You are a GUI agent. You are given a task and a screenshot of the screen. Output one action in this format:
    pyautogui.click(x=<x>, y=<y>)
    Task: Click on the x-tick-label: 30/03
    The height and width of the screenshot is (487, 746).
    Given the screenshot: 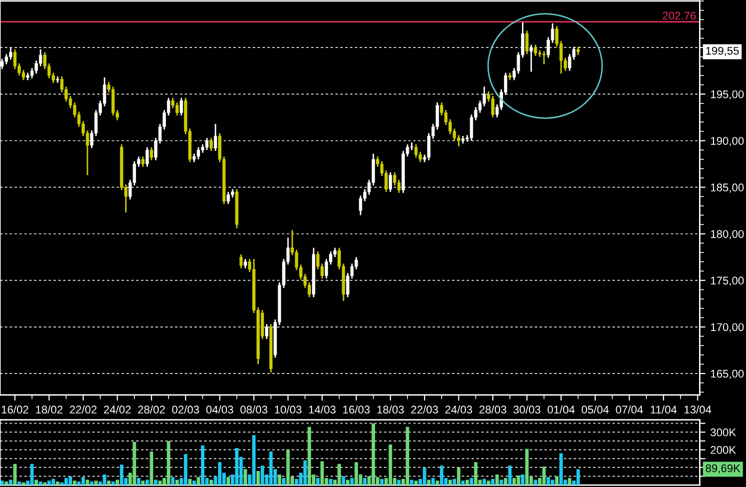 What is the action you would take?
    pyautogui.click(x=526, y=409)
    